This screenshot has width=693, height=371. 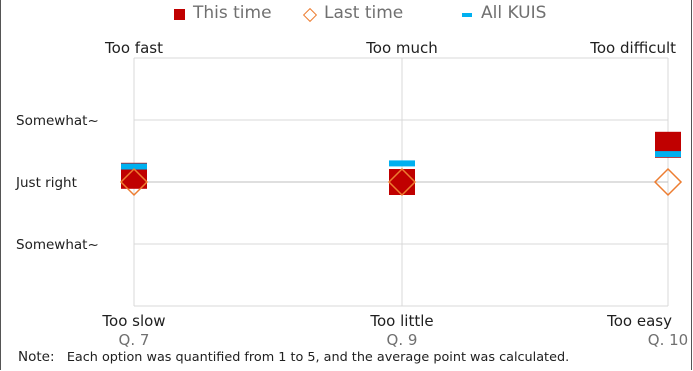 I want to click on legend: This time Last time All KUIS, so click(x=346, y=15).